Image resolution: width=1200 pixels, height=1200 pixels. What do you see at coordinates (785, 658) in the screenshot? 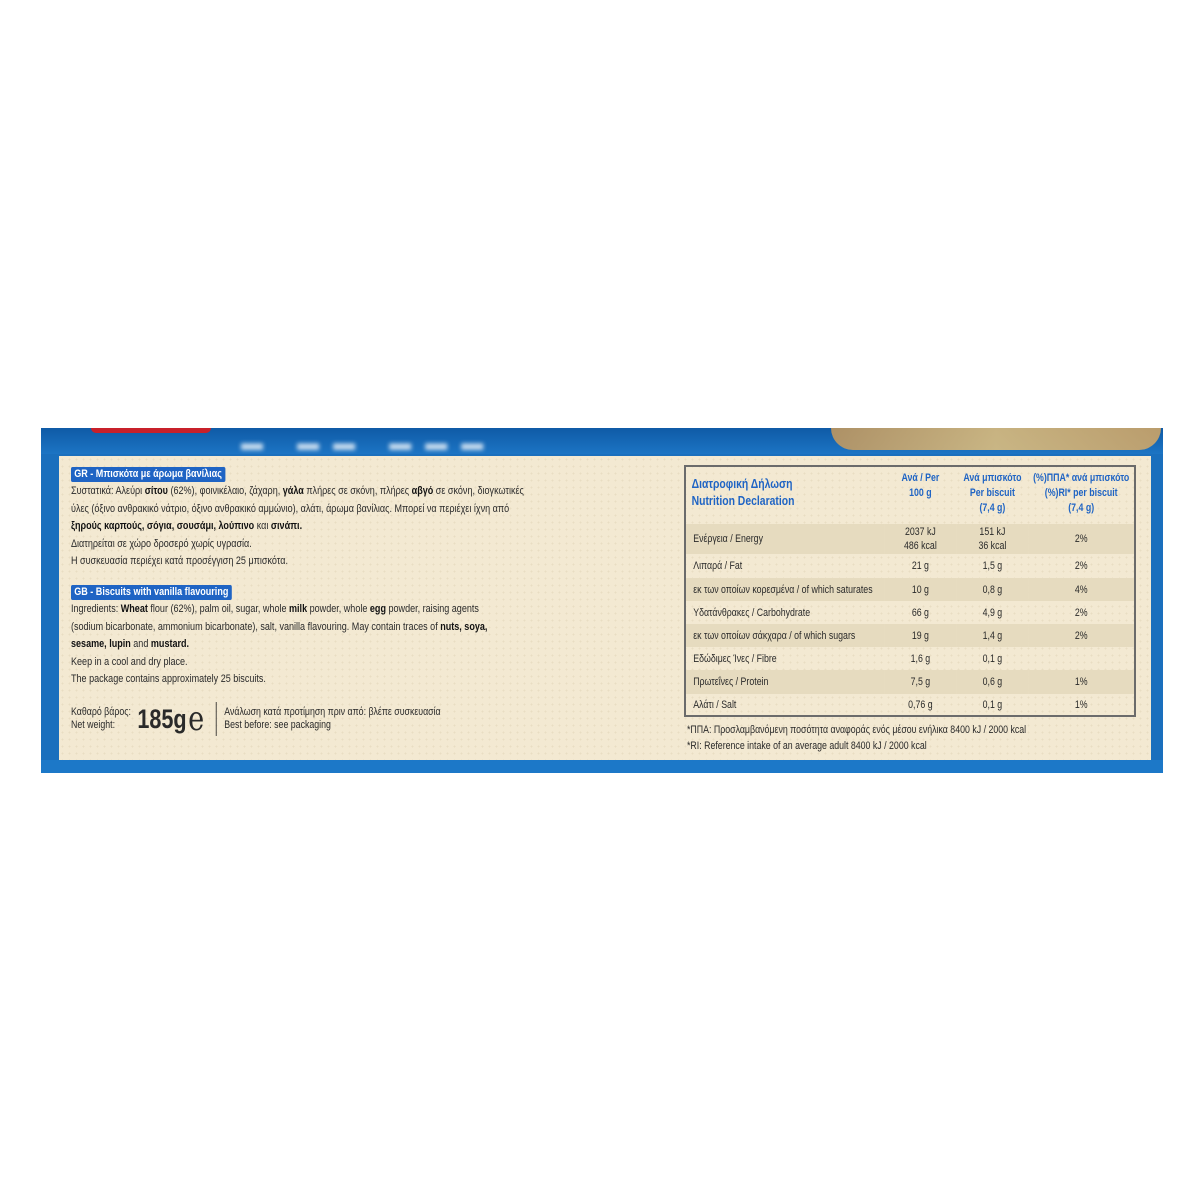
I see `nutrient-label: Εδώδιμες Ίνες / Fibre` at bounding box center [785, 658].